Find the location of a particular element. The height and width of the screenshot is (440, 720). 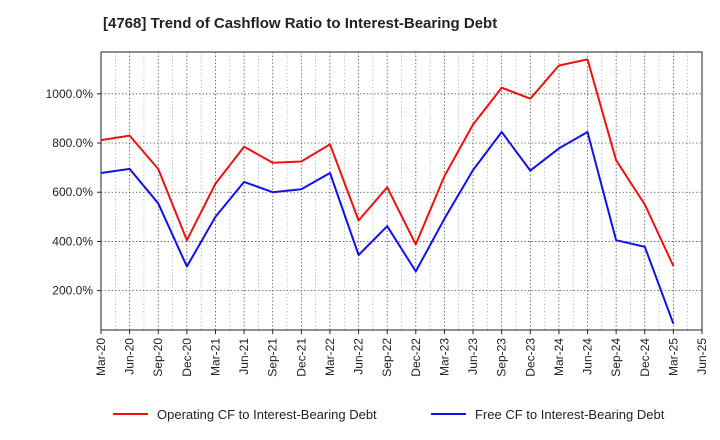

y-tick-label: 600.0% is located at coordinates (72, 192).